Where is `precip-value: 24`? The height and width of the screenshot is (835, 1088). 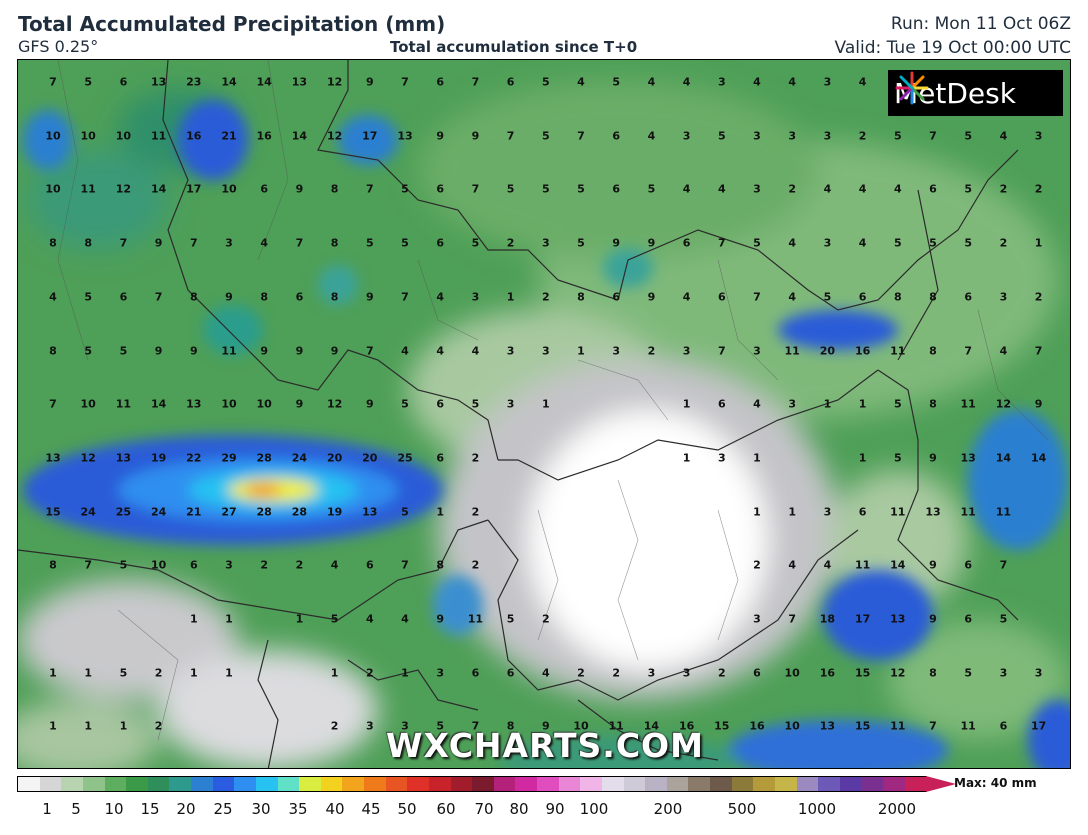 precip-value: 24 is located at coordinates (158, 512).